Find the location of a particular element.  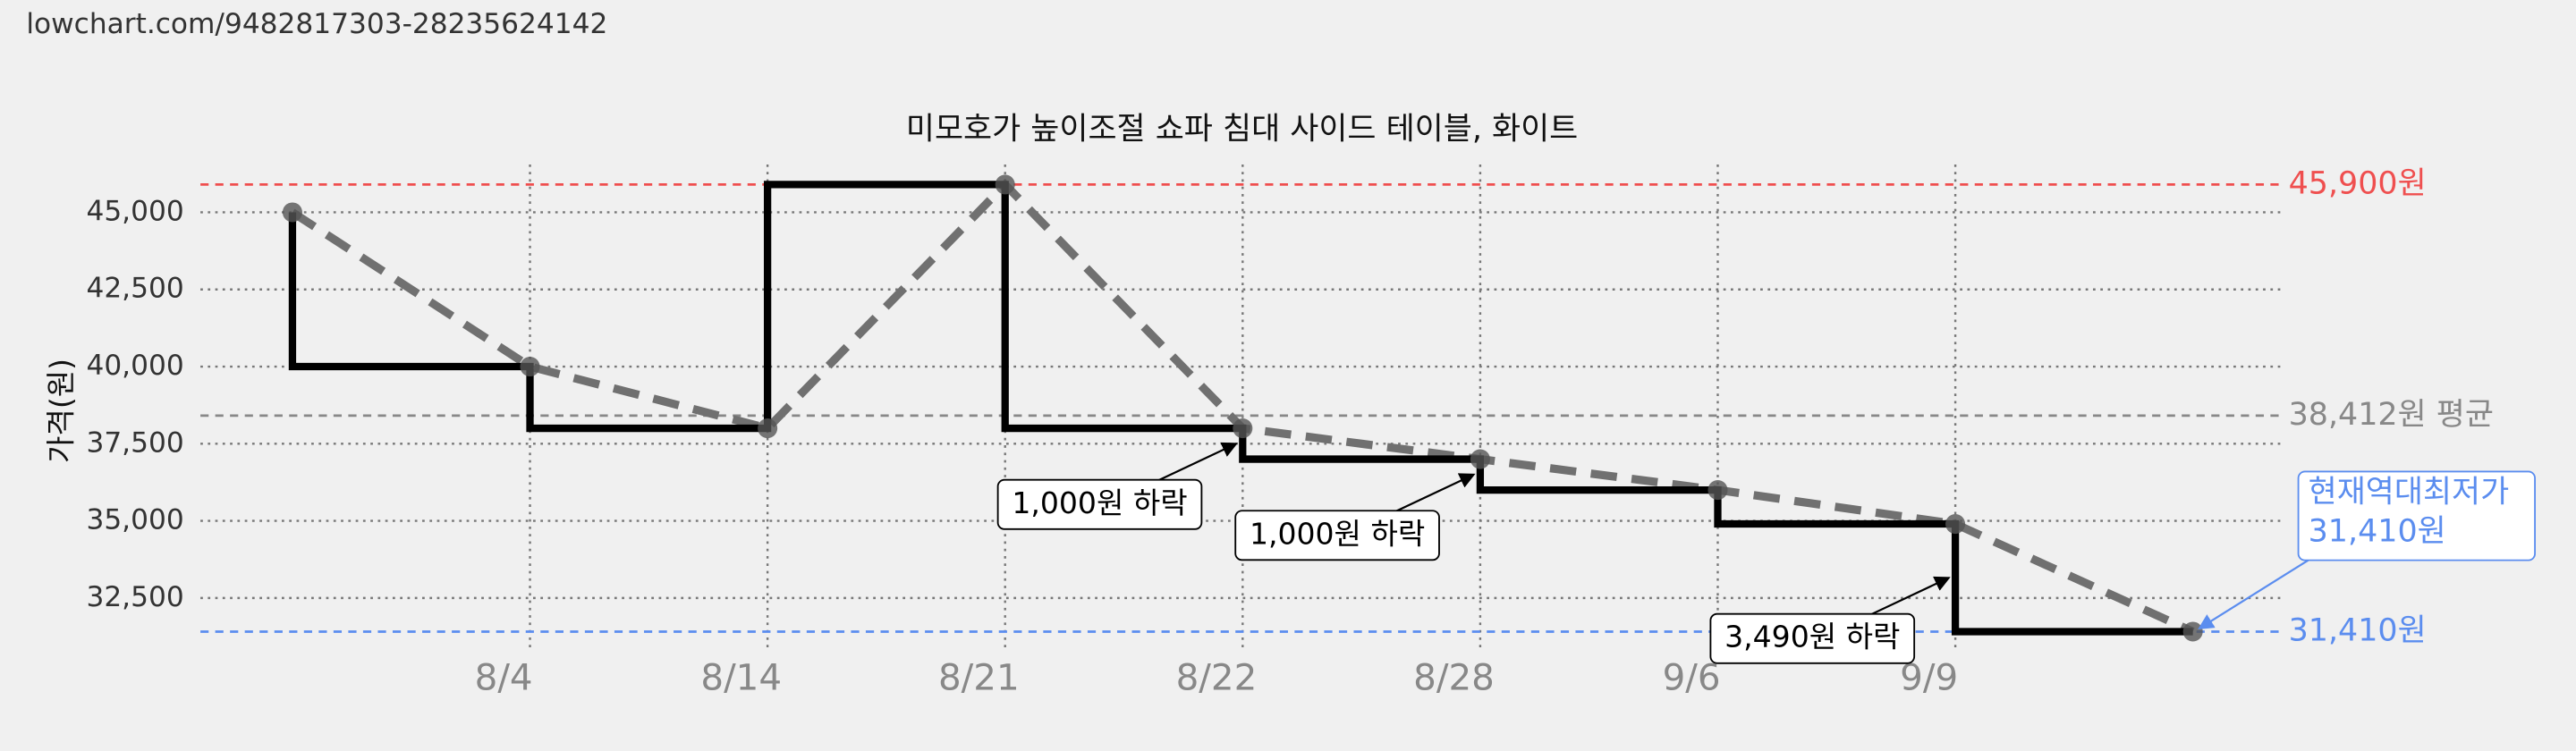

y-tick-label: 32,500 is located at coordinates (134, 597).